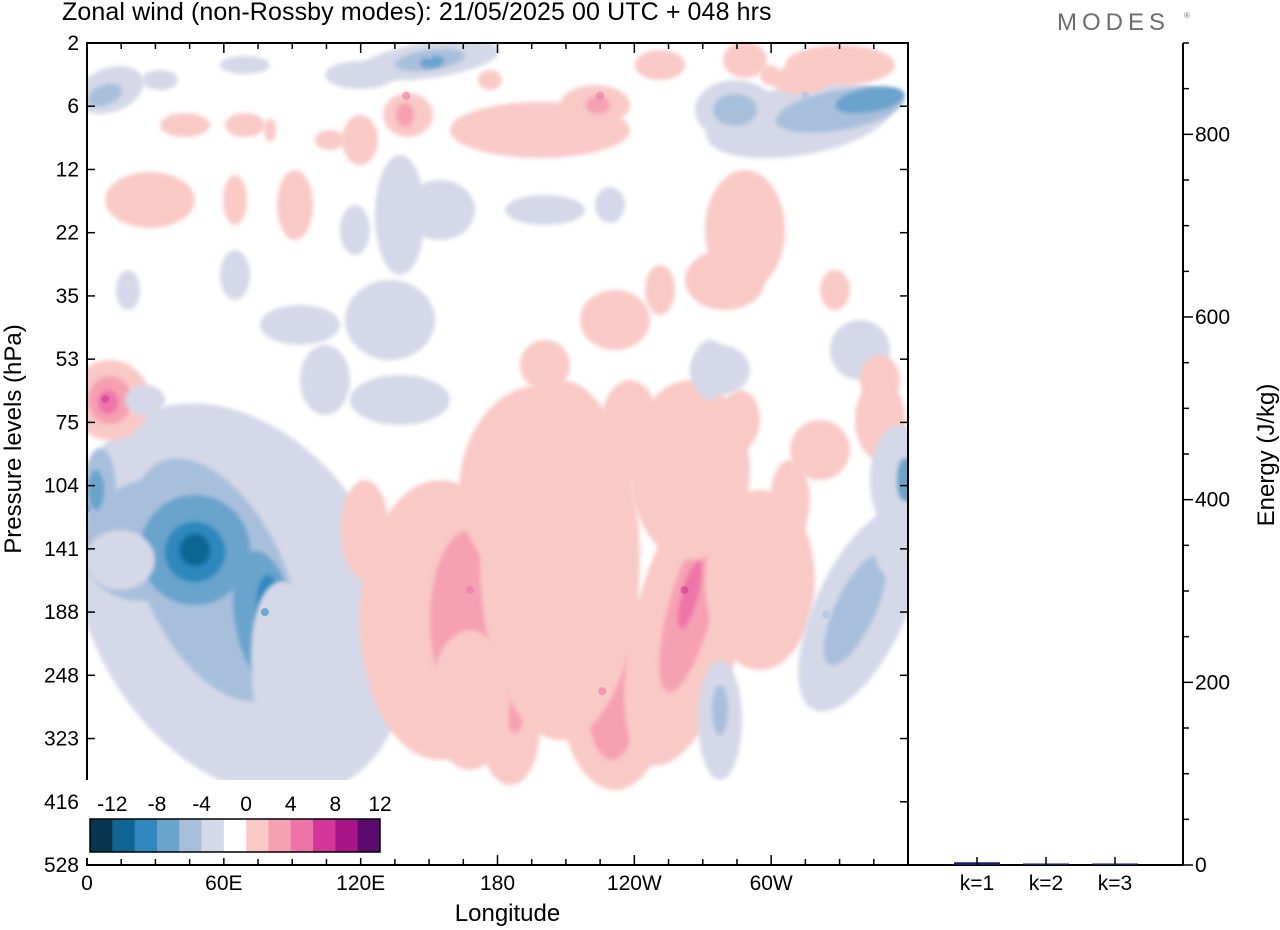 This screenshot has width=1280, height=930. I want to click on x-axis-label: Longitude, so click(507, 913).